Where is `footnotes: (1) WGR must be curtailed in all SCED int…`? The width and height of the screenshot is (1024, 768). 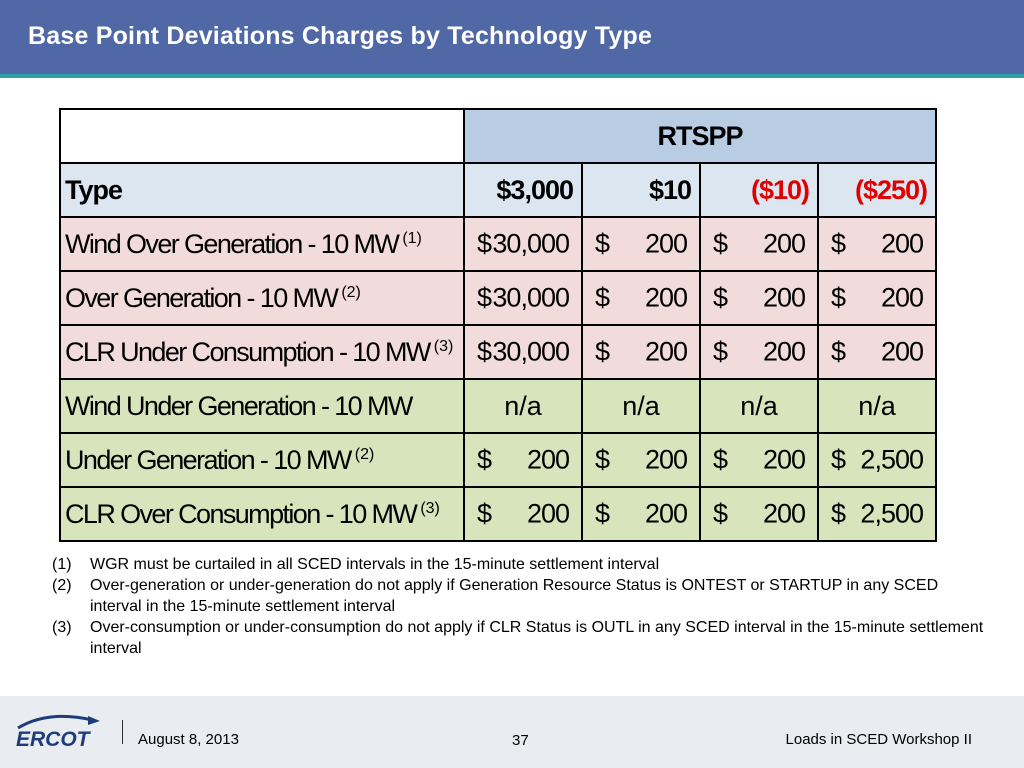
footnotes: (1) WGR must be curtailed in all SCED int… is located at coordinates (522, 606).